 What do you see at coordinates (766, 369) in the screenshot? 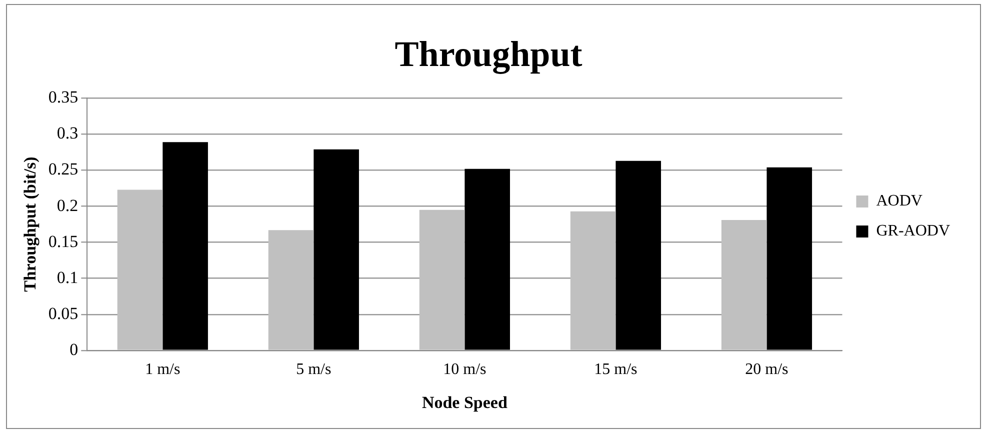
I see `x-tick-label: 20 m/s` at bounding box center [766, 369].